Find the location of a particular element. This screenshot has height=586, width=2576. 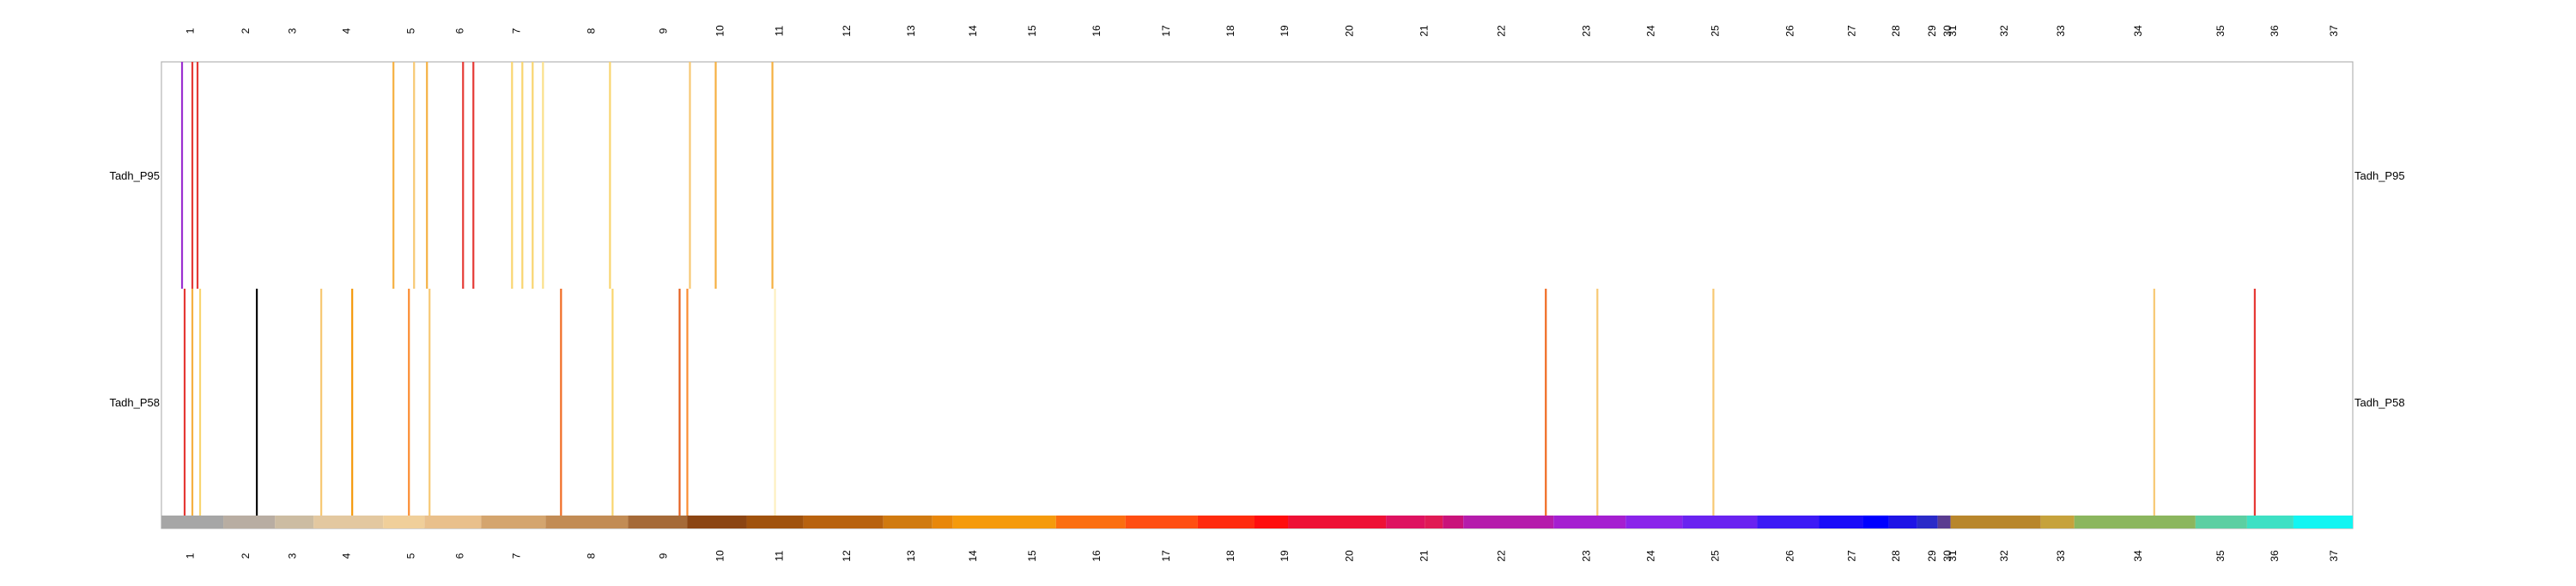

bottom-tick-label-13: 14 is located at coordinates (973, 556).